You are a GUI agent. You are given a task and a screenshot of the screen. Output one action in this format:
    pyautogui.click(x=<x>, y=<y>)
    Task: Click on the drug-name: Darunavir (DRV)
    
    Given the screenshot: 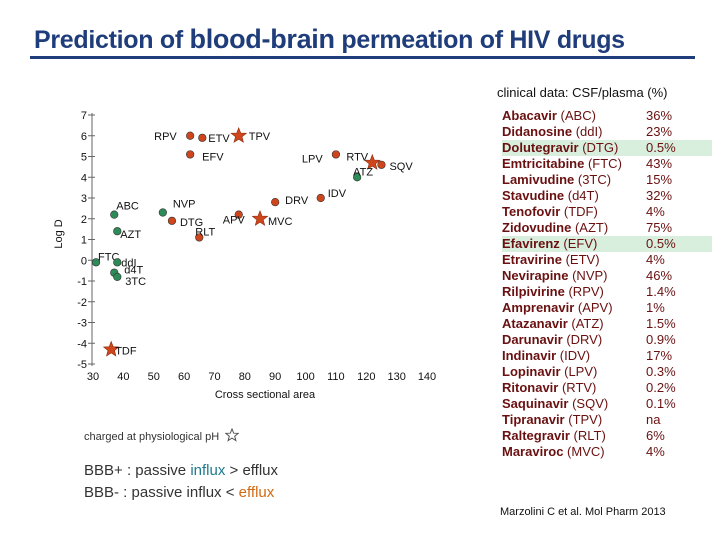 What is the action you would take?
    pyautogui.click(x=552, y=339)
    